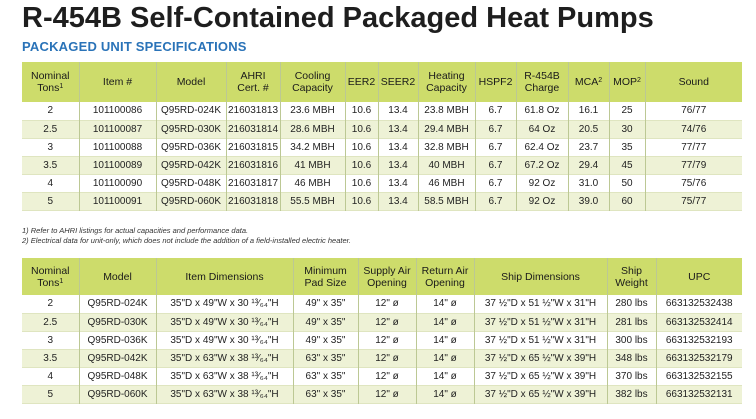  I want to click on header-label: Capacity, so click(446, 88).